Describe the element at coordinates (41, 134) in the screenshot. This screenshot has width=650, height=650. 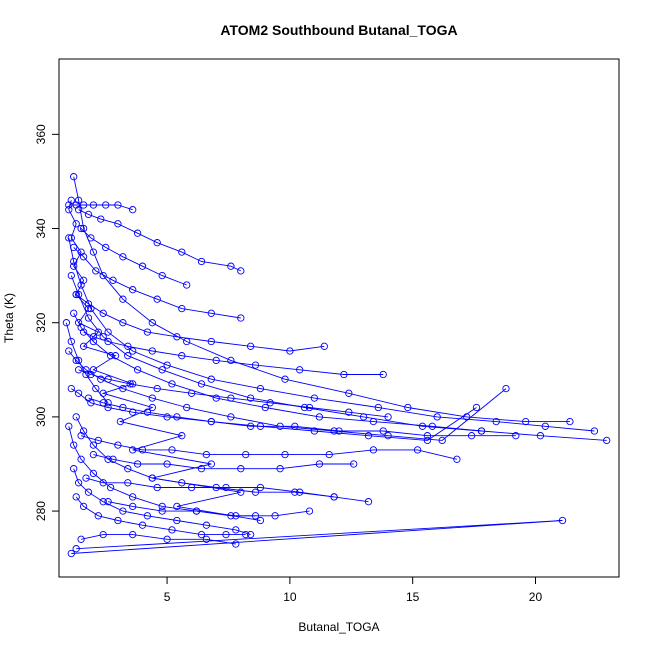
I see `y-tick-label-4: 360` at that location.